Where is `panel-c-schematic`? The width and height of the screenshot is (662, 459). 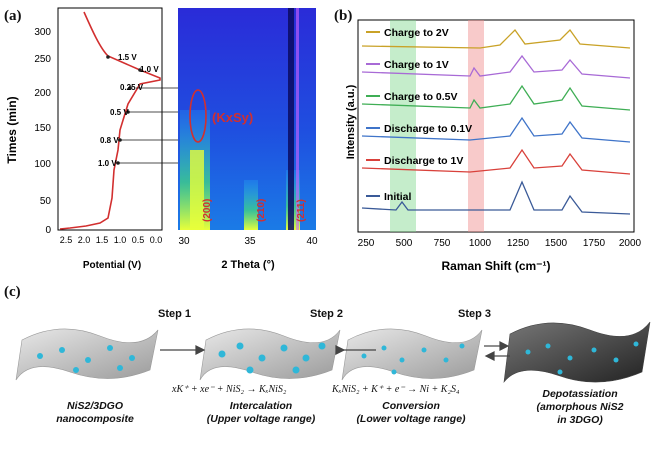
panel-c-schematic is located at coordinates (333, 352).